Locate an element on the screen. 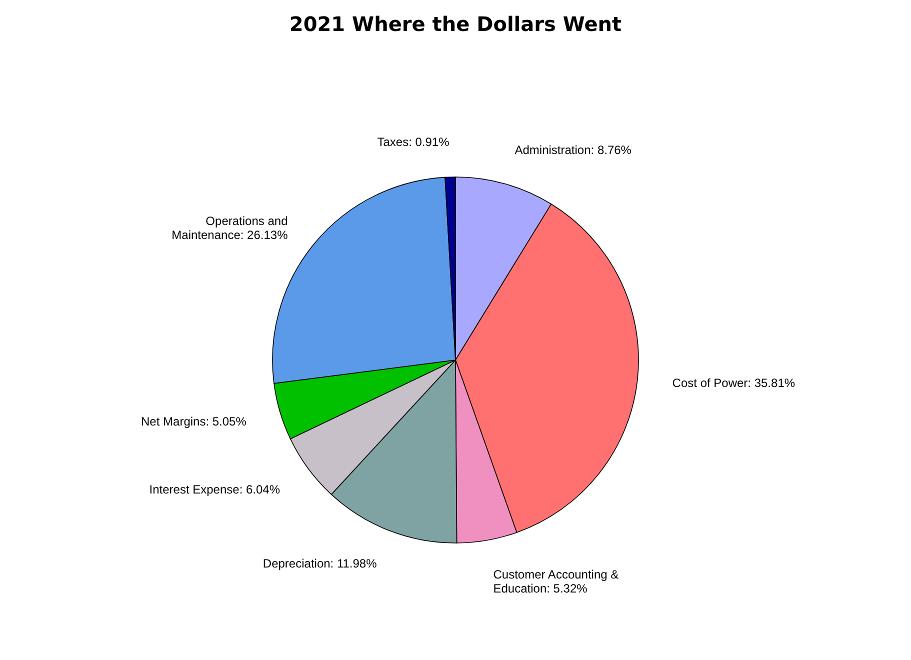  slice-label: Operations and Maintenance: 26.13% is located at coordinates (230, 228).